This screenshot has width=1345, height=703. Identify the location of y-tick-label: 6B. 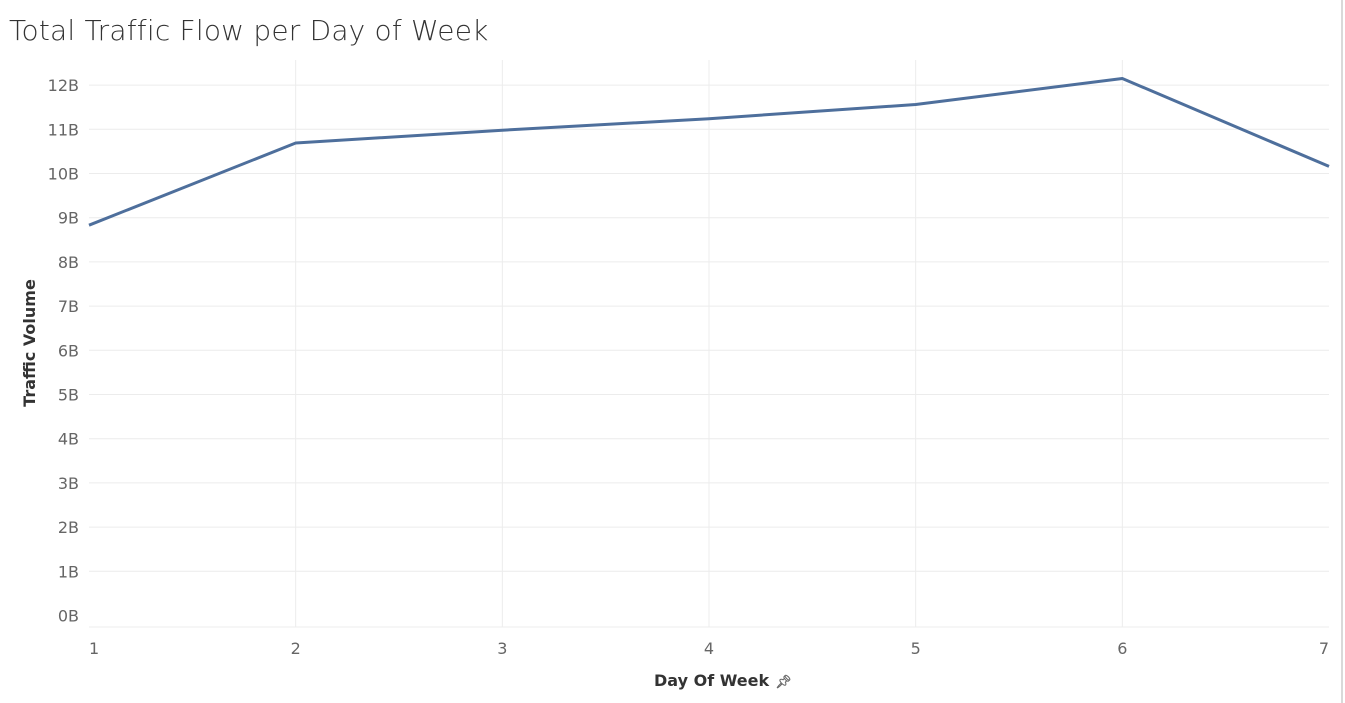
(68, 350).